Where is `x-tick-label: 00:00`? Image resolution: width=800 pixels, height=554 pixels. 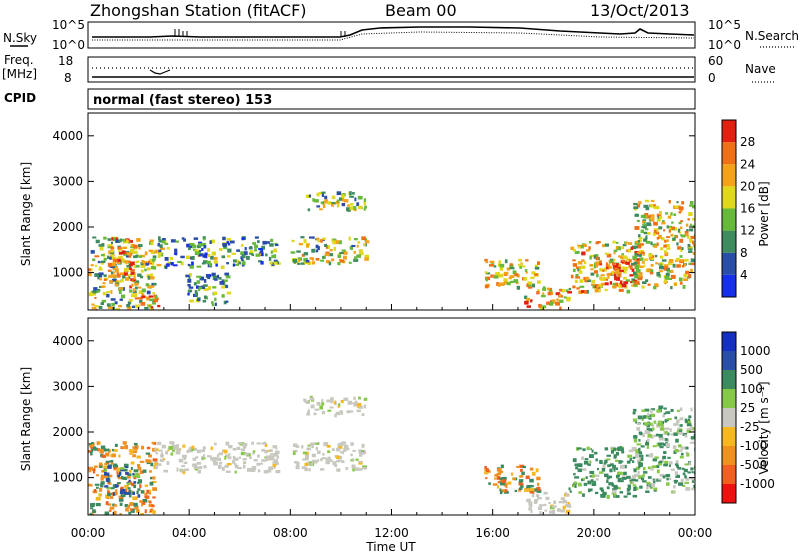
x-tick-label: 00:00 is located at coordinates (88, 533).